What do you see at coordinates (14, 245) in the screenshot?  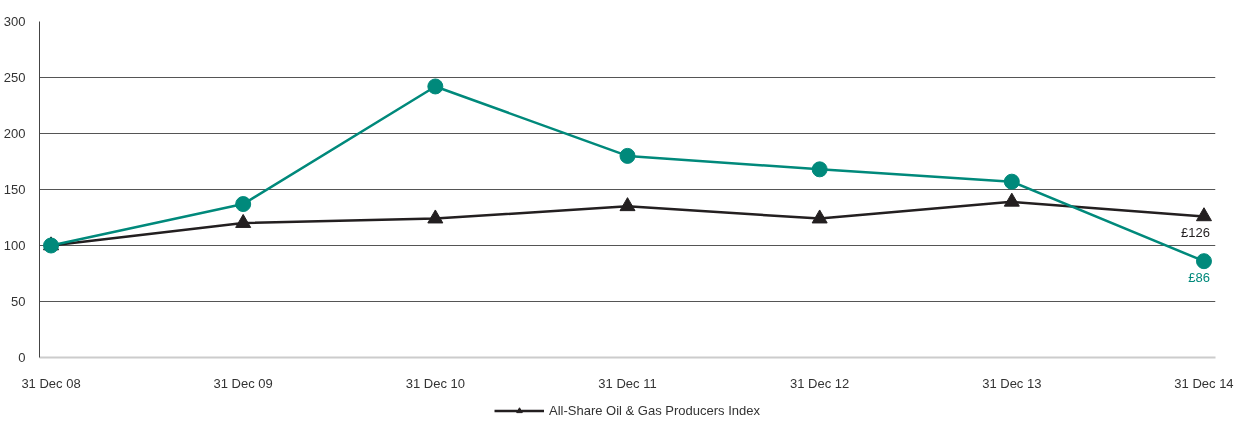 I see `y-tick-label: 100` at bounding box center [14, 245].